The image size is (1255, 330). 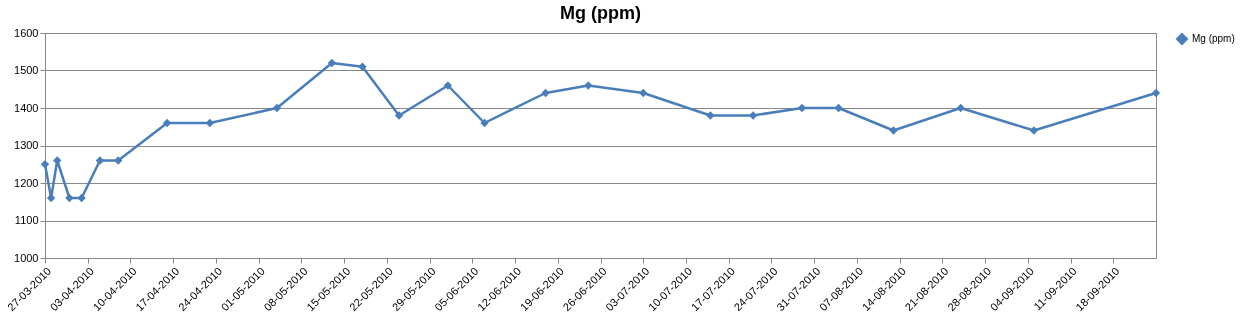 What do you see at coordinates (26, 70) in the screenshot?
I see `y-tick-label: 1500` at bounding box center [26, 70].